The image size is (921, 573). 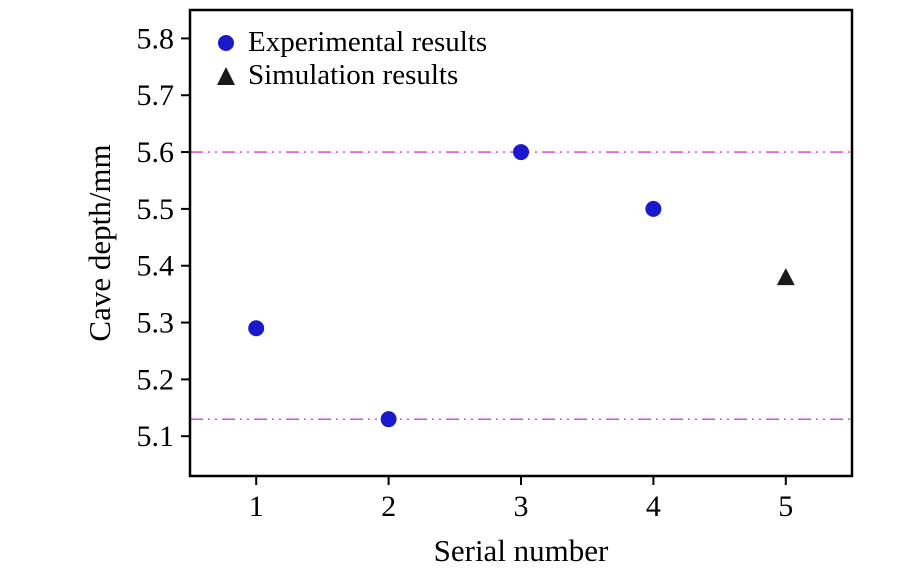 I want to click on y-tick-label: 5.6, so click(x=156, y=152).